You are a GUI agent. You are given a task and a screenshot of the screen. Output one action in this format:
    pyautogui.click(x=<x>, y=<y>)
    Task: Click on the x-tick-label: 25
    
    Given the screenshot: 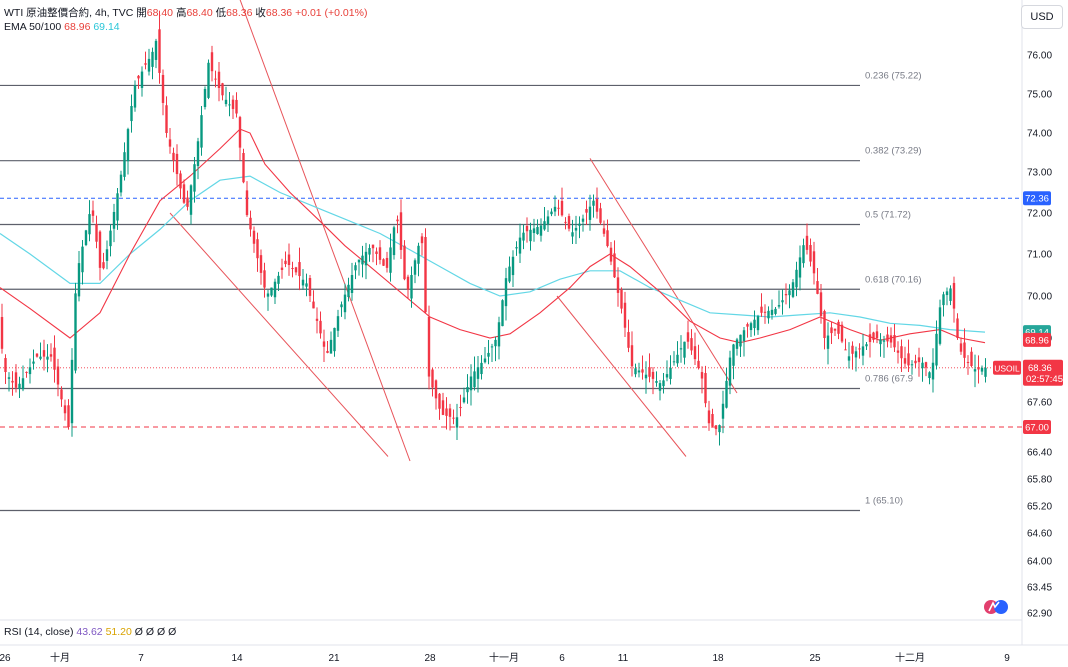 What is the action you would take?
    pyautogui.click(x=815, y=658)
    